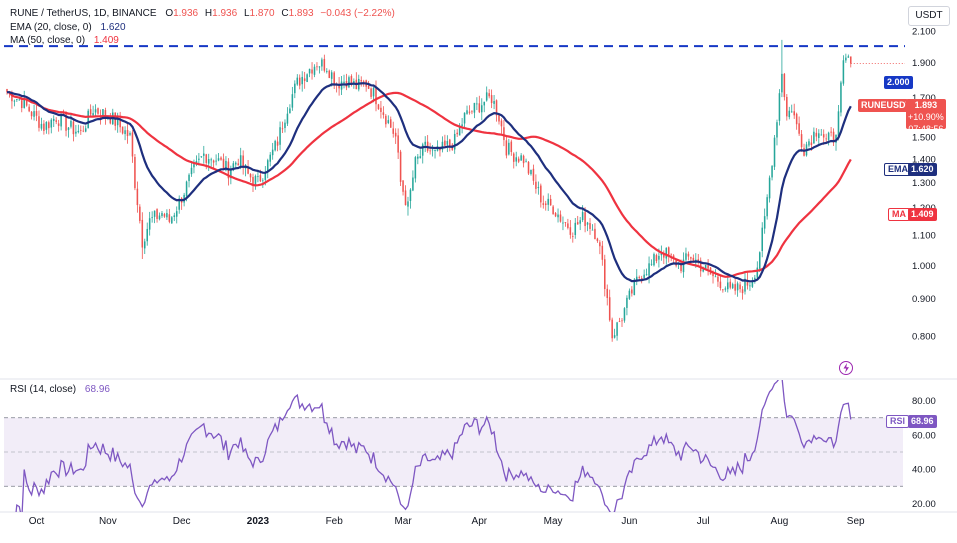 This screenshot has width=957, height=543. Describe the element at coordinates (703, 521) in the screenshot. I see `time-tick-label: Jul` at that location.